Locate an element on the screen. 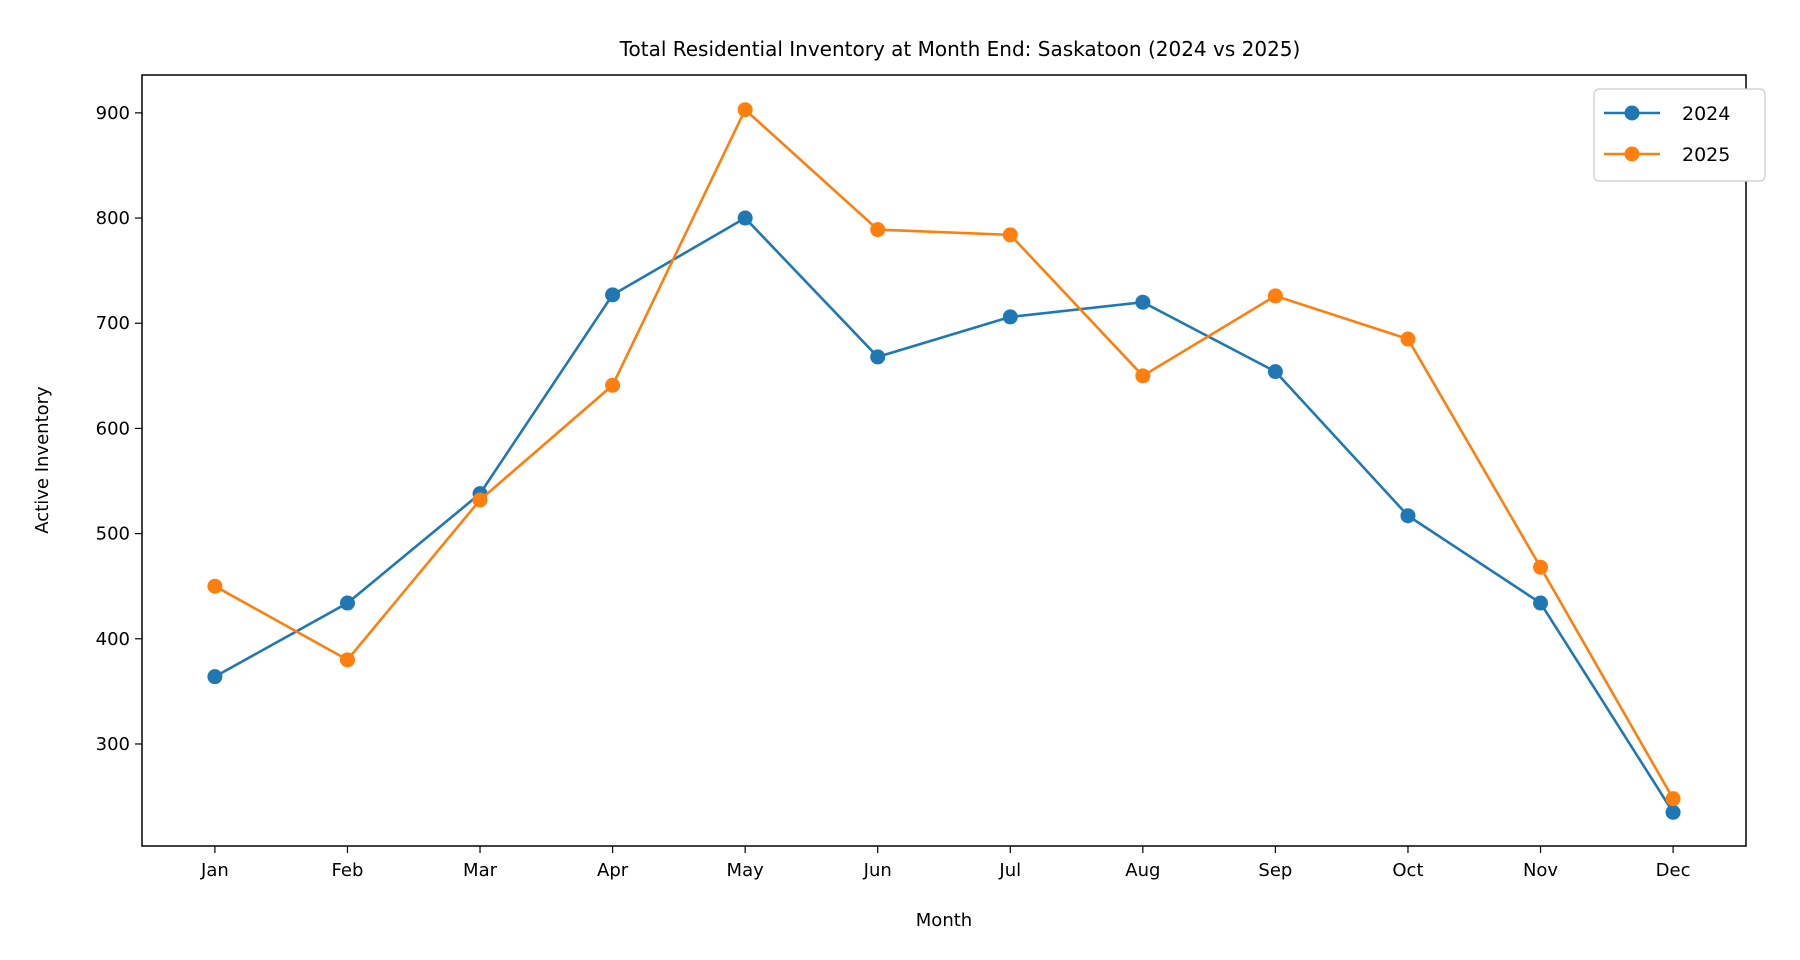  legend-label-2024: 2024 is located at coordinates (1706, 114).